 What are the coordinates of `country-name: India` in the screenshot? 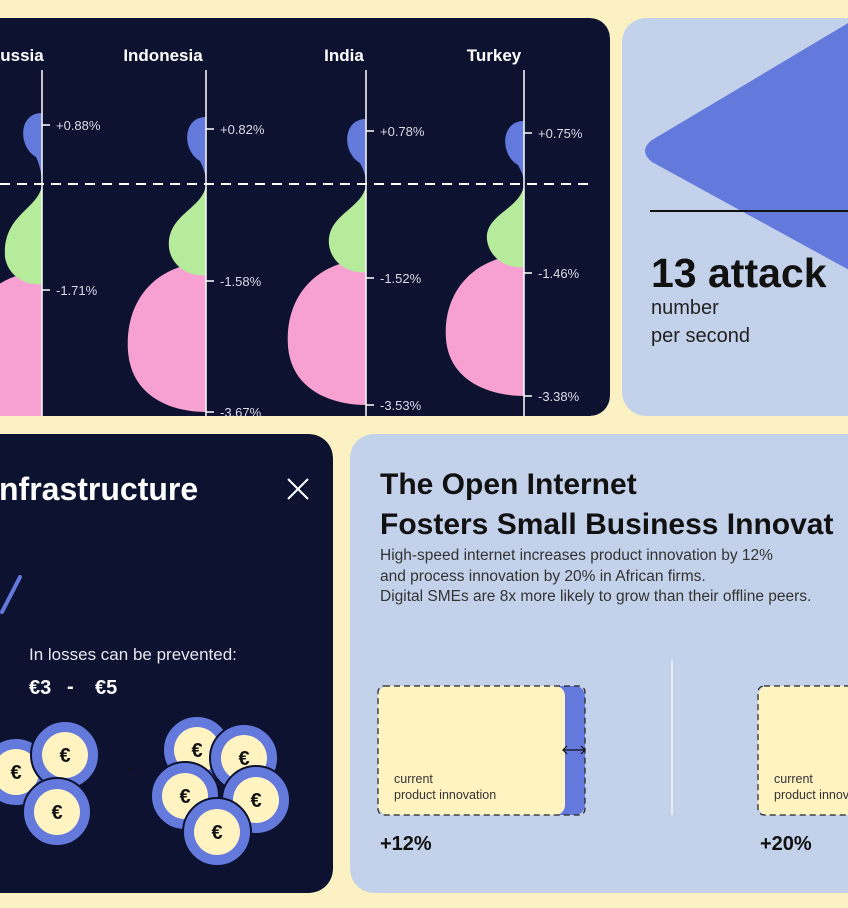 It's located at (344, 55).